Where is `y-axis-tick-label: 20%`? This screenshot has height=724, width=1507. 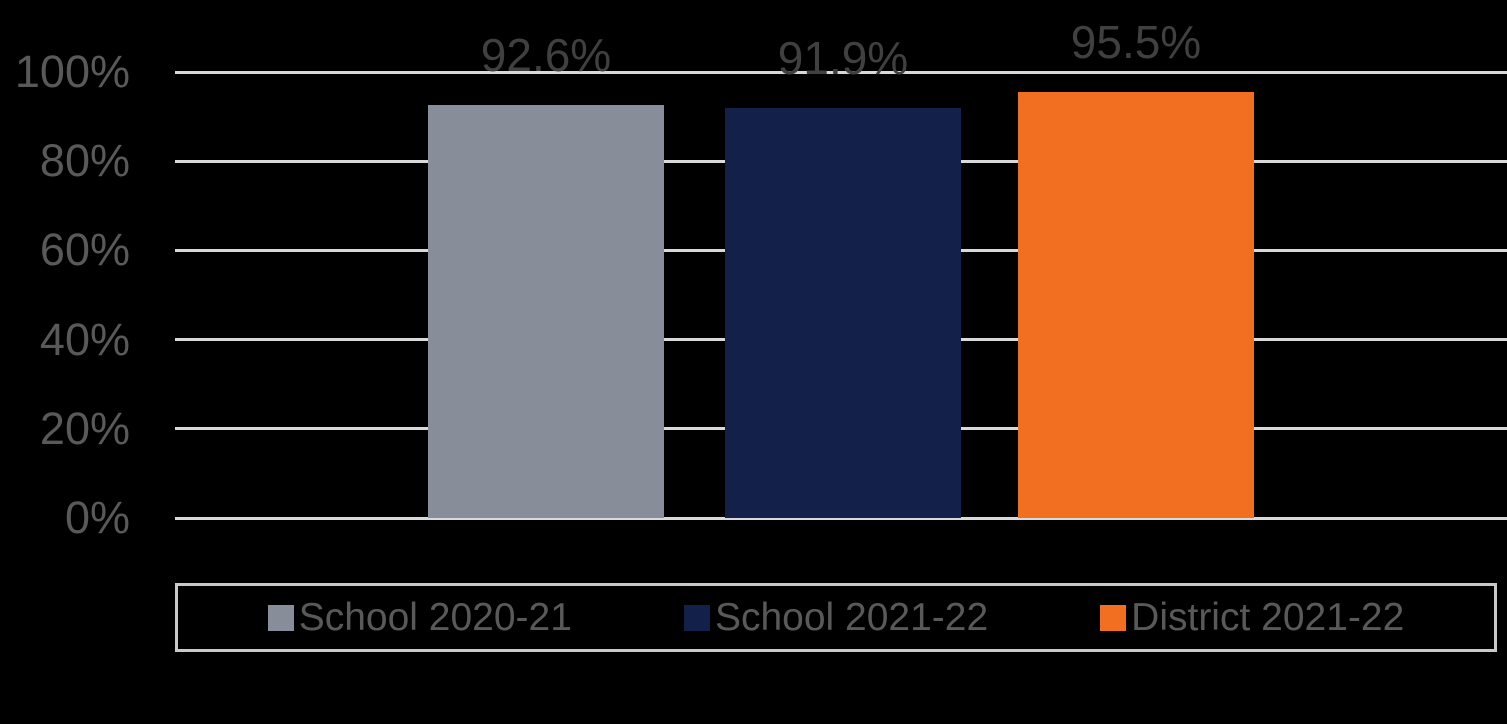
y-axis-tick-label: 20% is located at coordinates (84, 428).